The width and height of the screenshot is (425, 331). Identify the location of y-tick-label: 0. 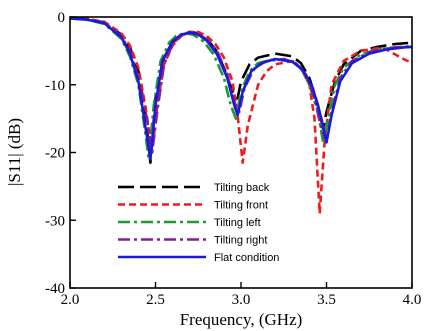
(62, 18).